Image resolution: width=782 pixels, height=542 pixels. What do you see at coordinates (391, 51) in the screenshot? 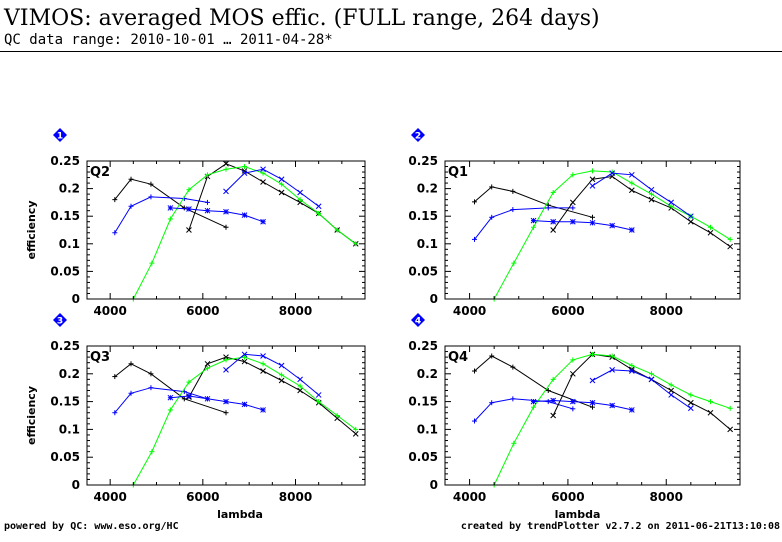
I see `header-divider` at bounding box center [391, 51].